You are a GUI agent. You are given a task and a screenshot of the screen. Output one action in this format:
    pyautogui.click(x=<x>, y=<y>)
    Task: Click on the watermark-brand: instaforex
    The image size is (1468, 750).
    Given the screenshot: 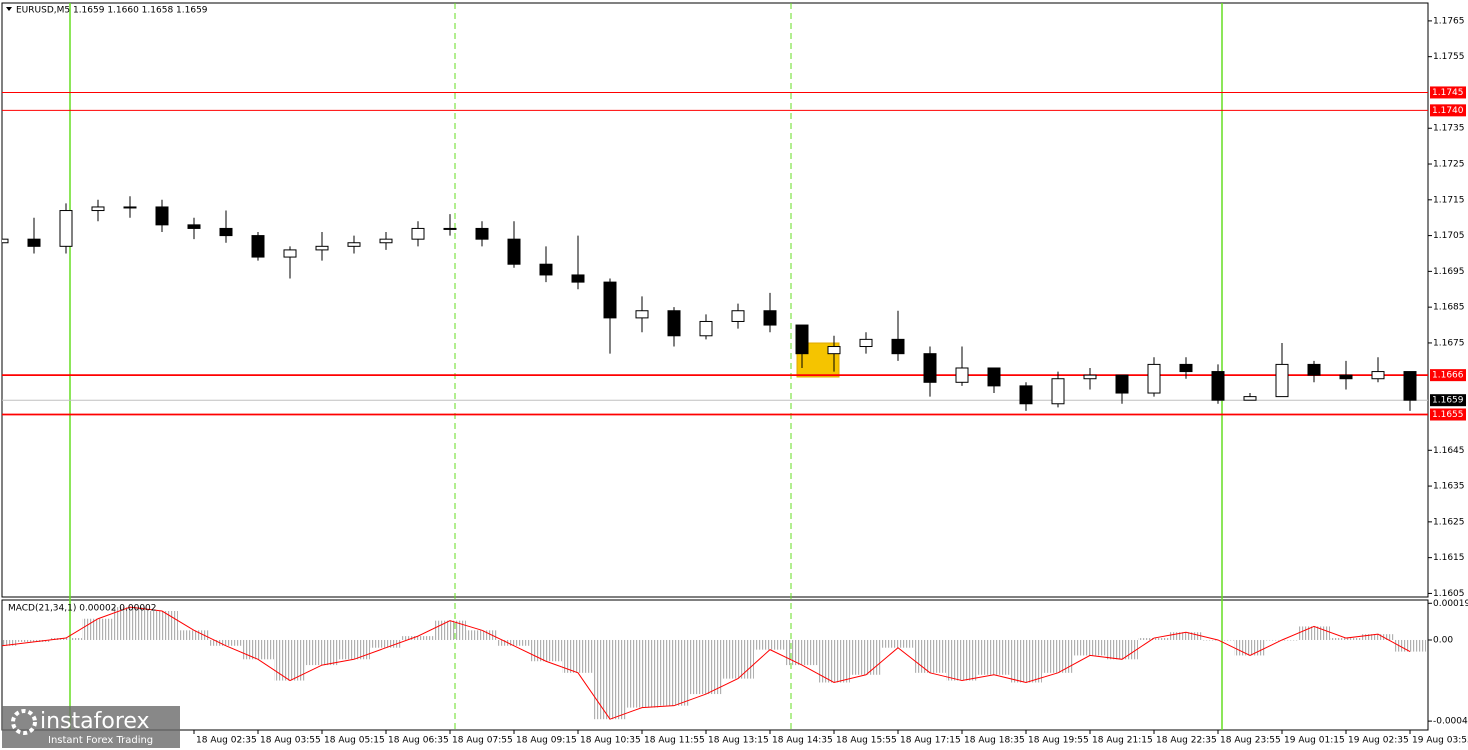 What is the action you would take?
    pyautogui.click(x=95, y=721)
    